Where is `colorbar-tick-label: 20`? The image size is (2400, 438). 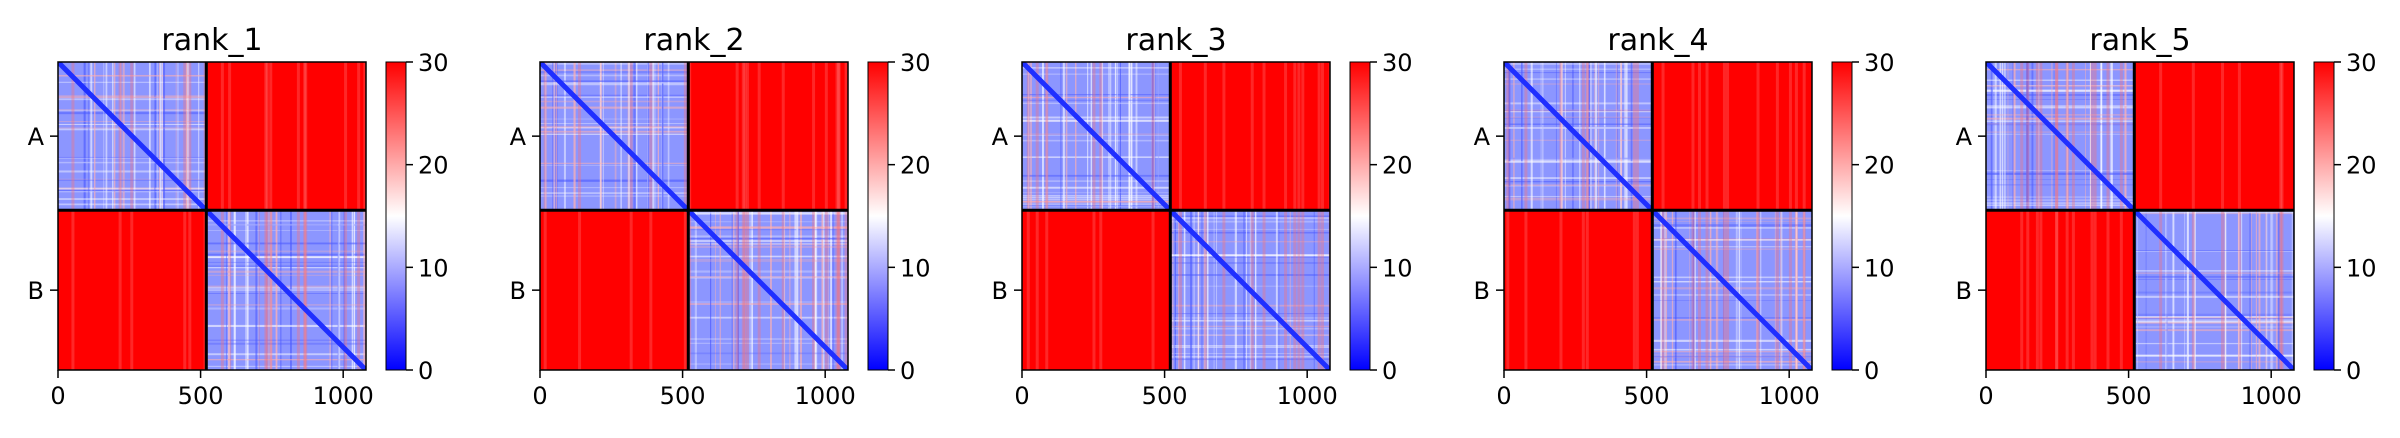 colorbar-tick-label: 20 is located at coordinates (1879, 166).